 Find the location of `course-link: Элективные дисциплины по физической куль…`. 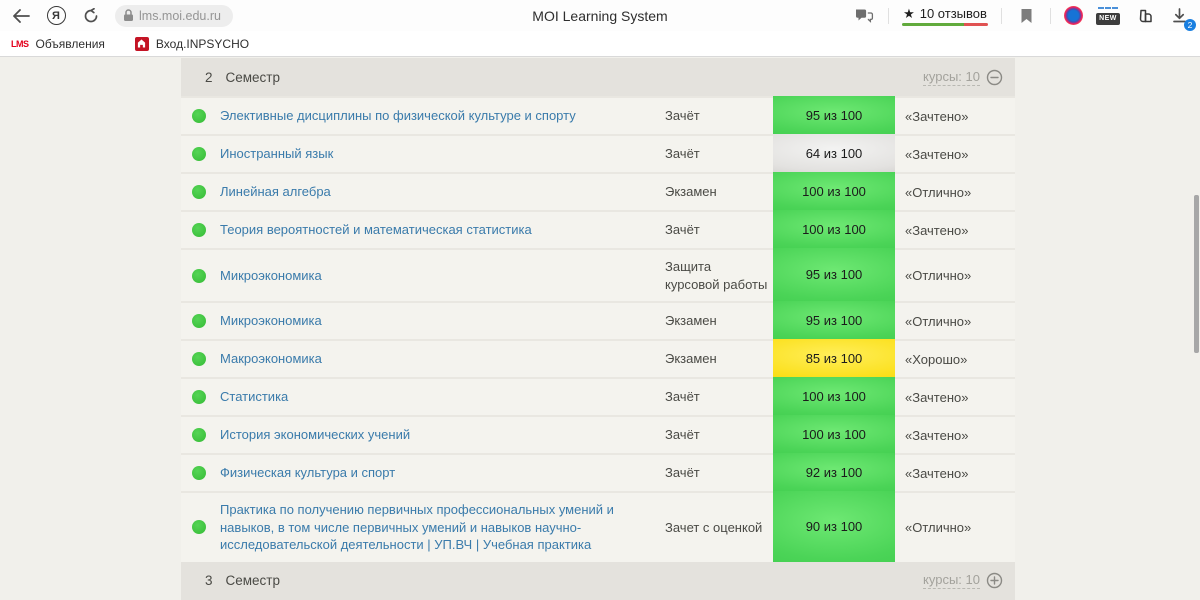

course-link: Элективные дисциплины по физической куль… is located at coordinates (398, 116).